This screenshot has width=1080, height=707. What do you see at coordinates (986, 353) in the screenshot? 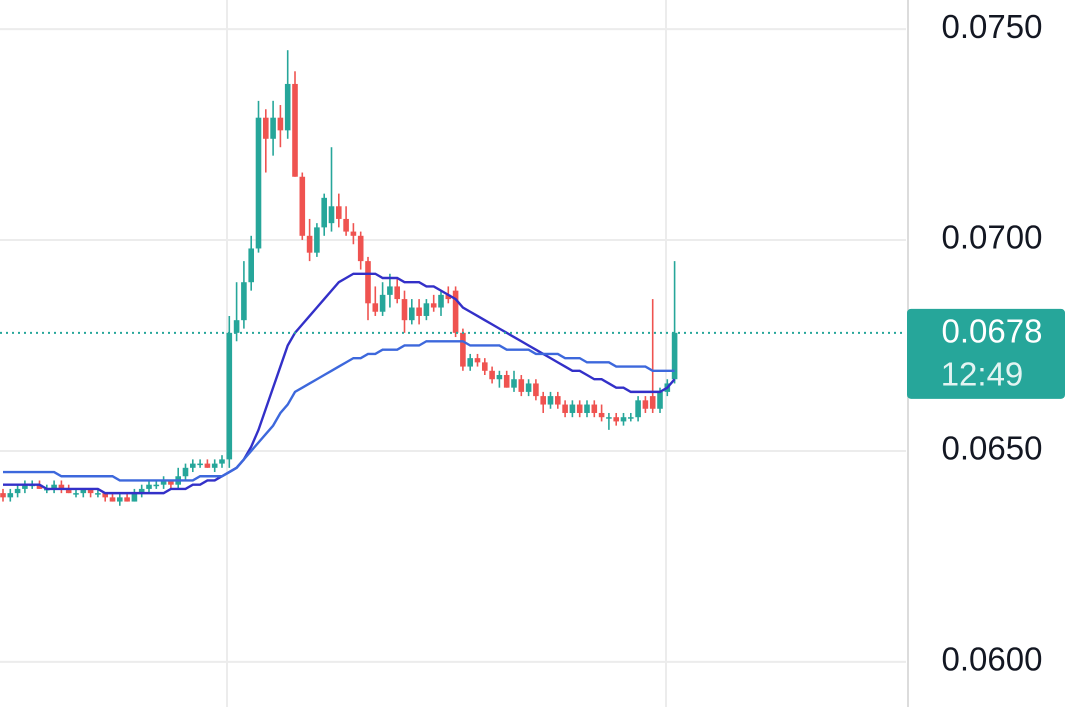
I see `last-price-box` at bounding box center [986, 353].